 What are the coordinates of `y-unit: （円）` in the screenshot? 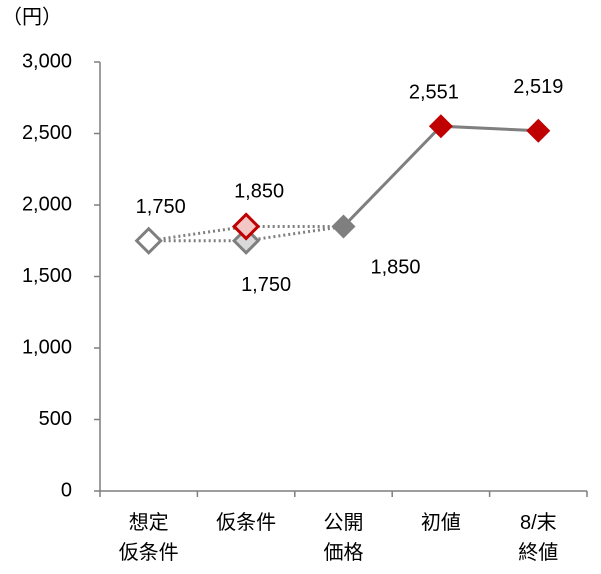 It's located at (32, 16).